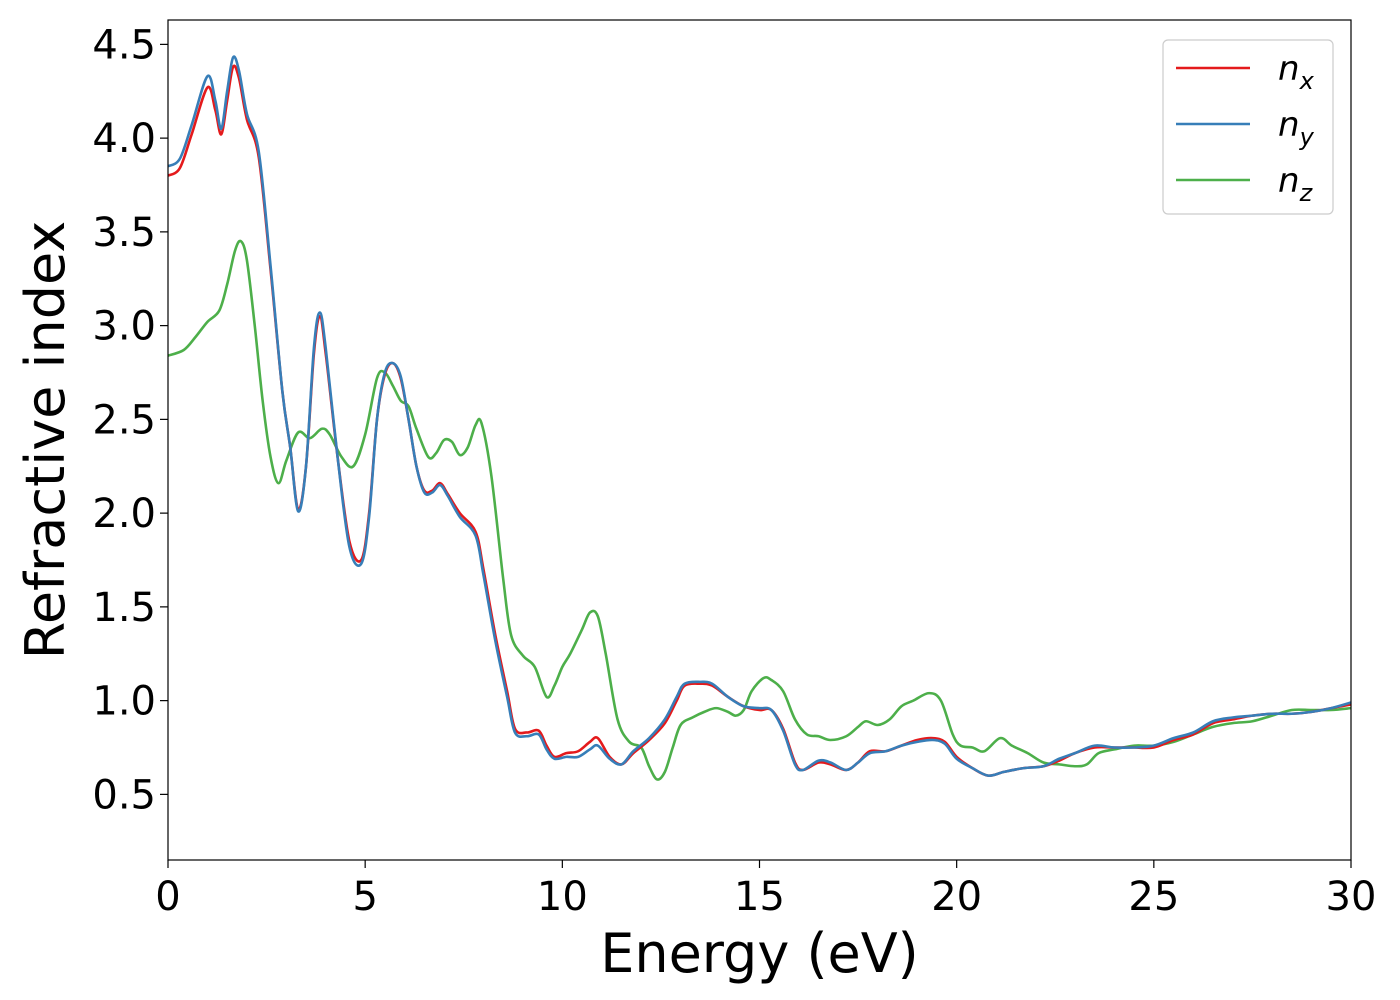  What do you see at coordinates (1296, 72) in the screenshot?
I see `legend-label-nx: nx` at bounding box center [1296, 72].